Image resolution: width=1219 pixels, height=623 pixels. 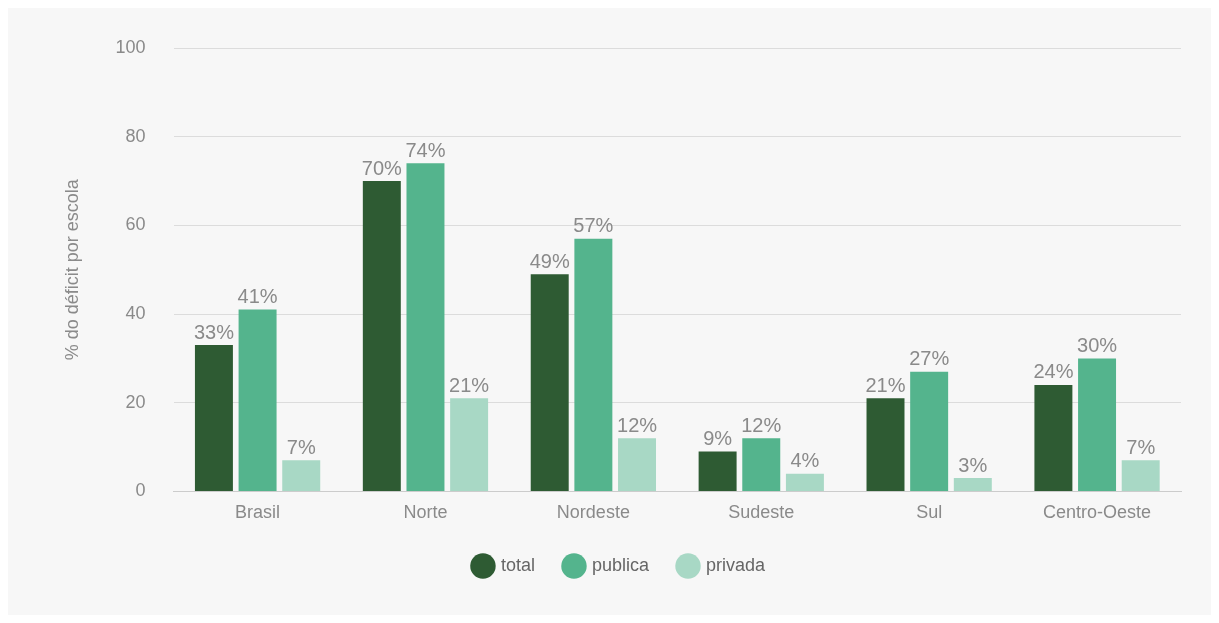 What do you see at coordinates (620, 564) in the screenshot?
I see `legend-label: publica` at bounding box center [620, 564].